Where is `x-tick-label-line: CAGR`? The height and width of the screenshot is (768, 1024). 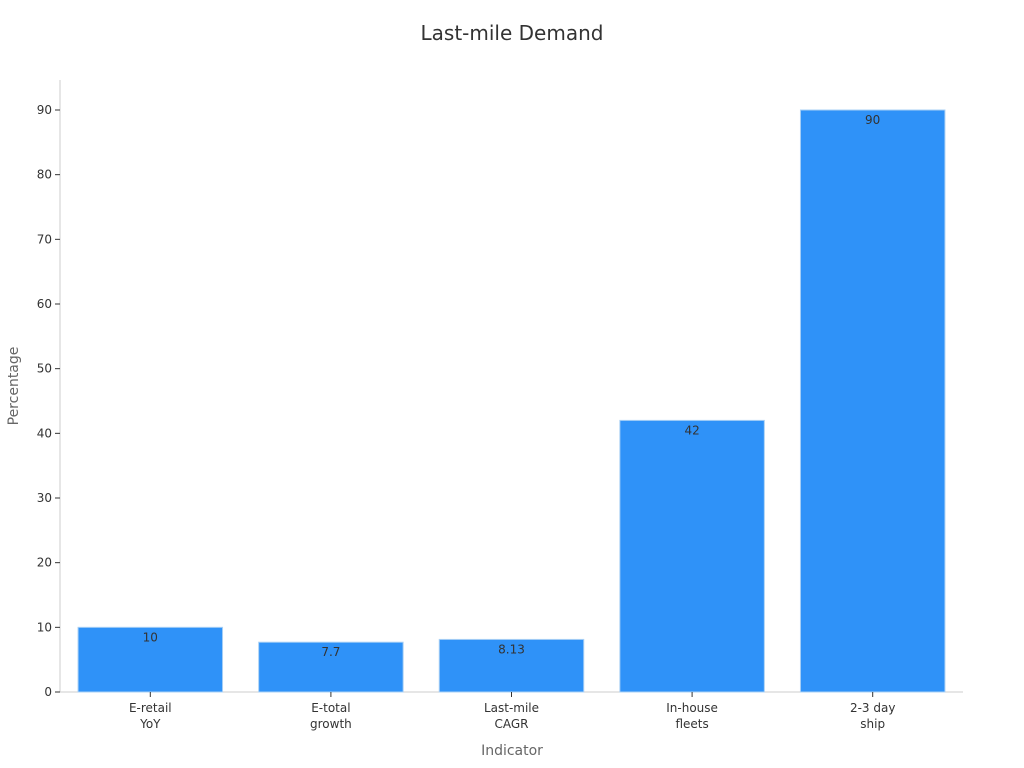
x-tick-label-line: CAGR is located at coordinates (511, 724).